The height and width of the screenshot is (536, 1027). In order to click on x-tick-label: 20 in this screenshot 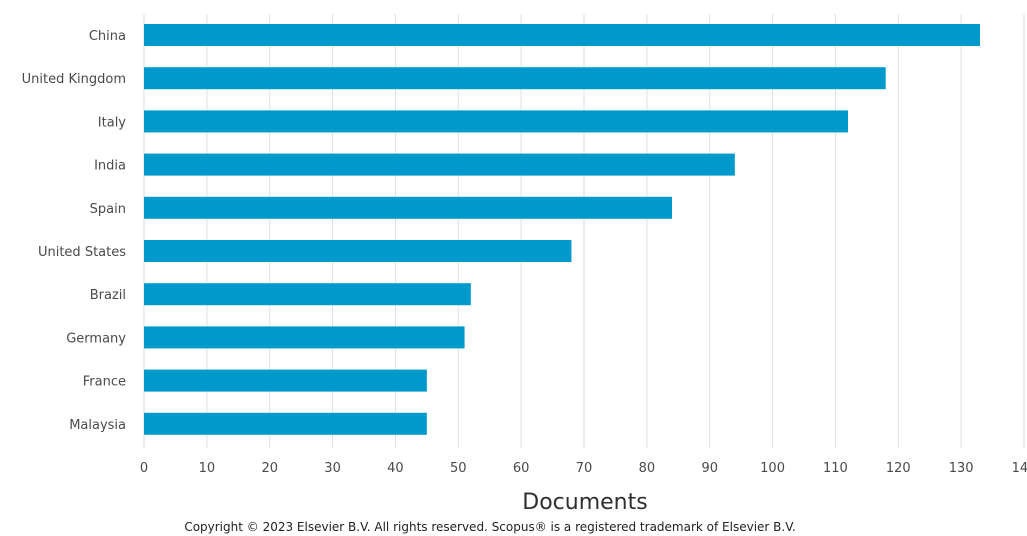, I will do `click(269, 468)`.